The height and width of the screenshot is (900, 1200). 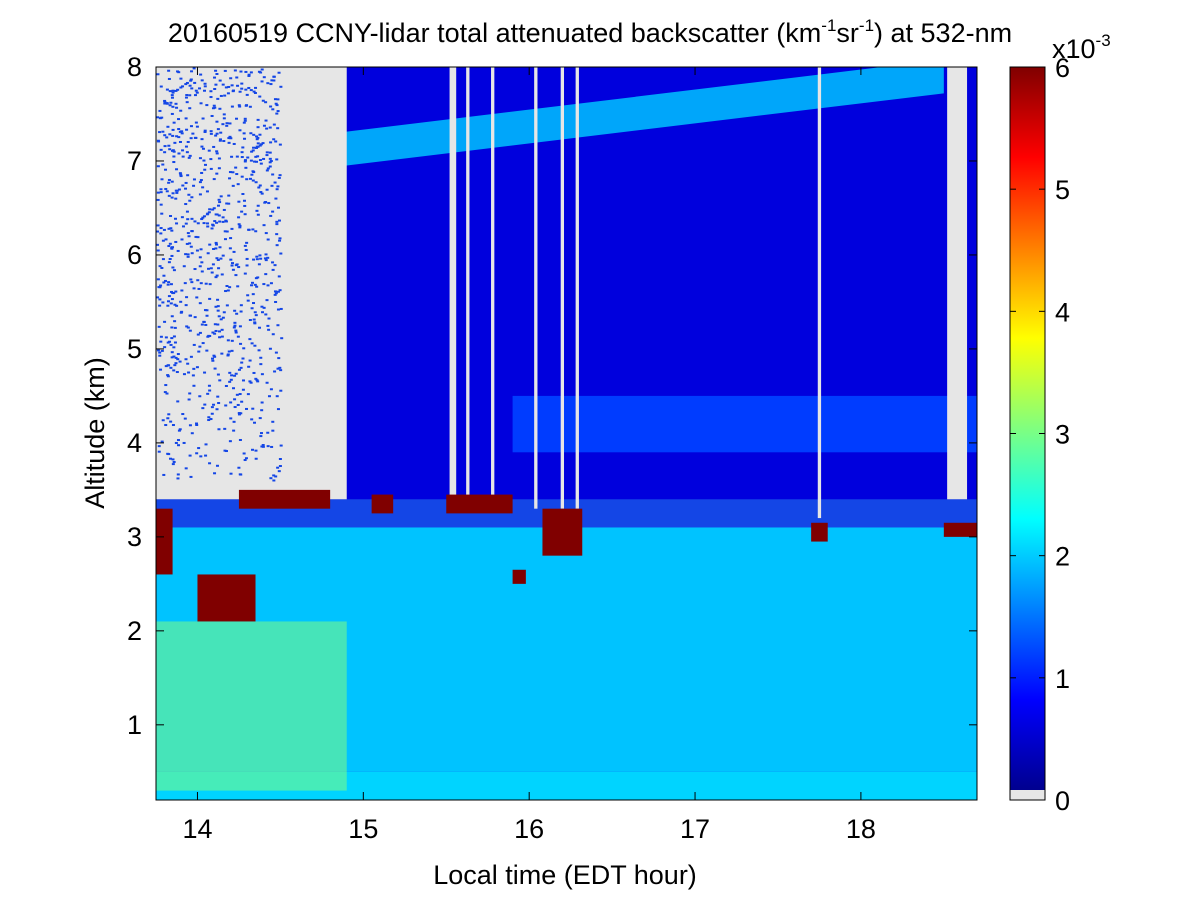 I want to click on y-tick-label: 7, so click(x=134, y=161).